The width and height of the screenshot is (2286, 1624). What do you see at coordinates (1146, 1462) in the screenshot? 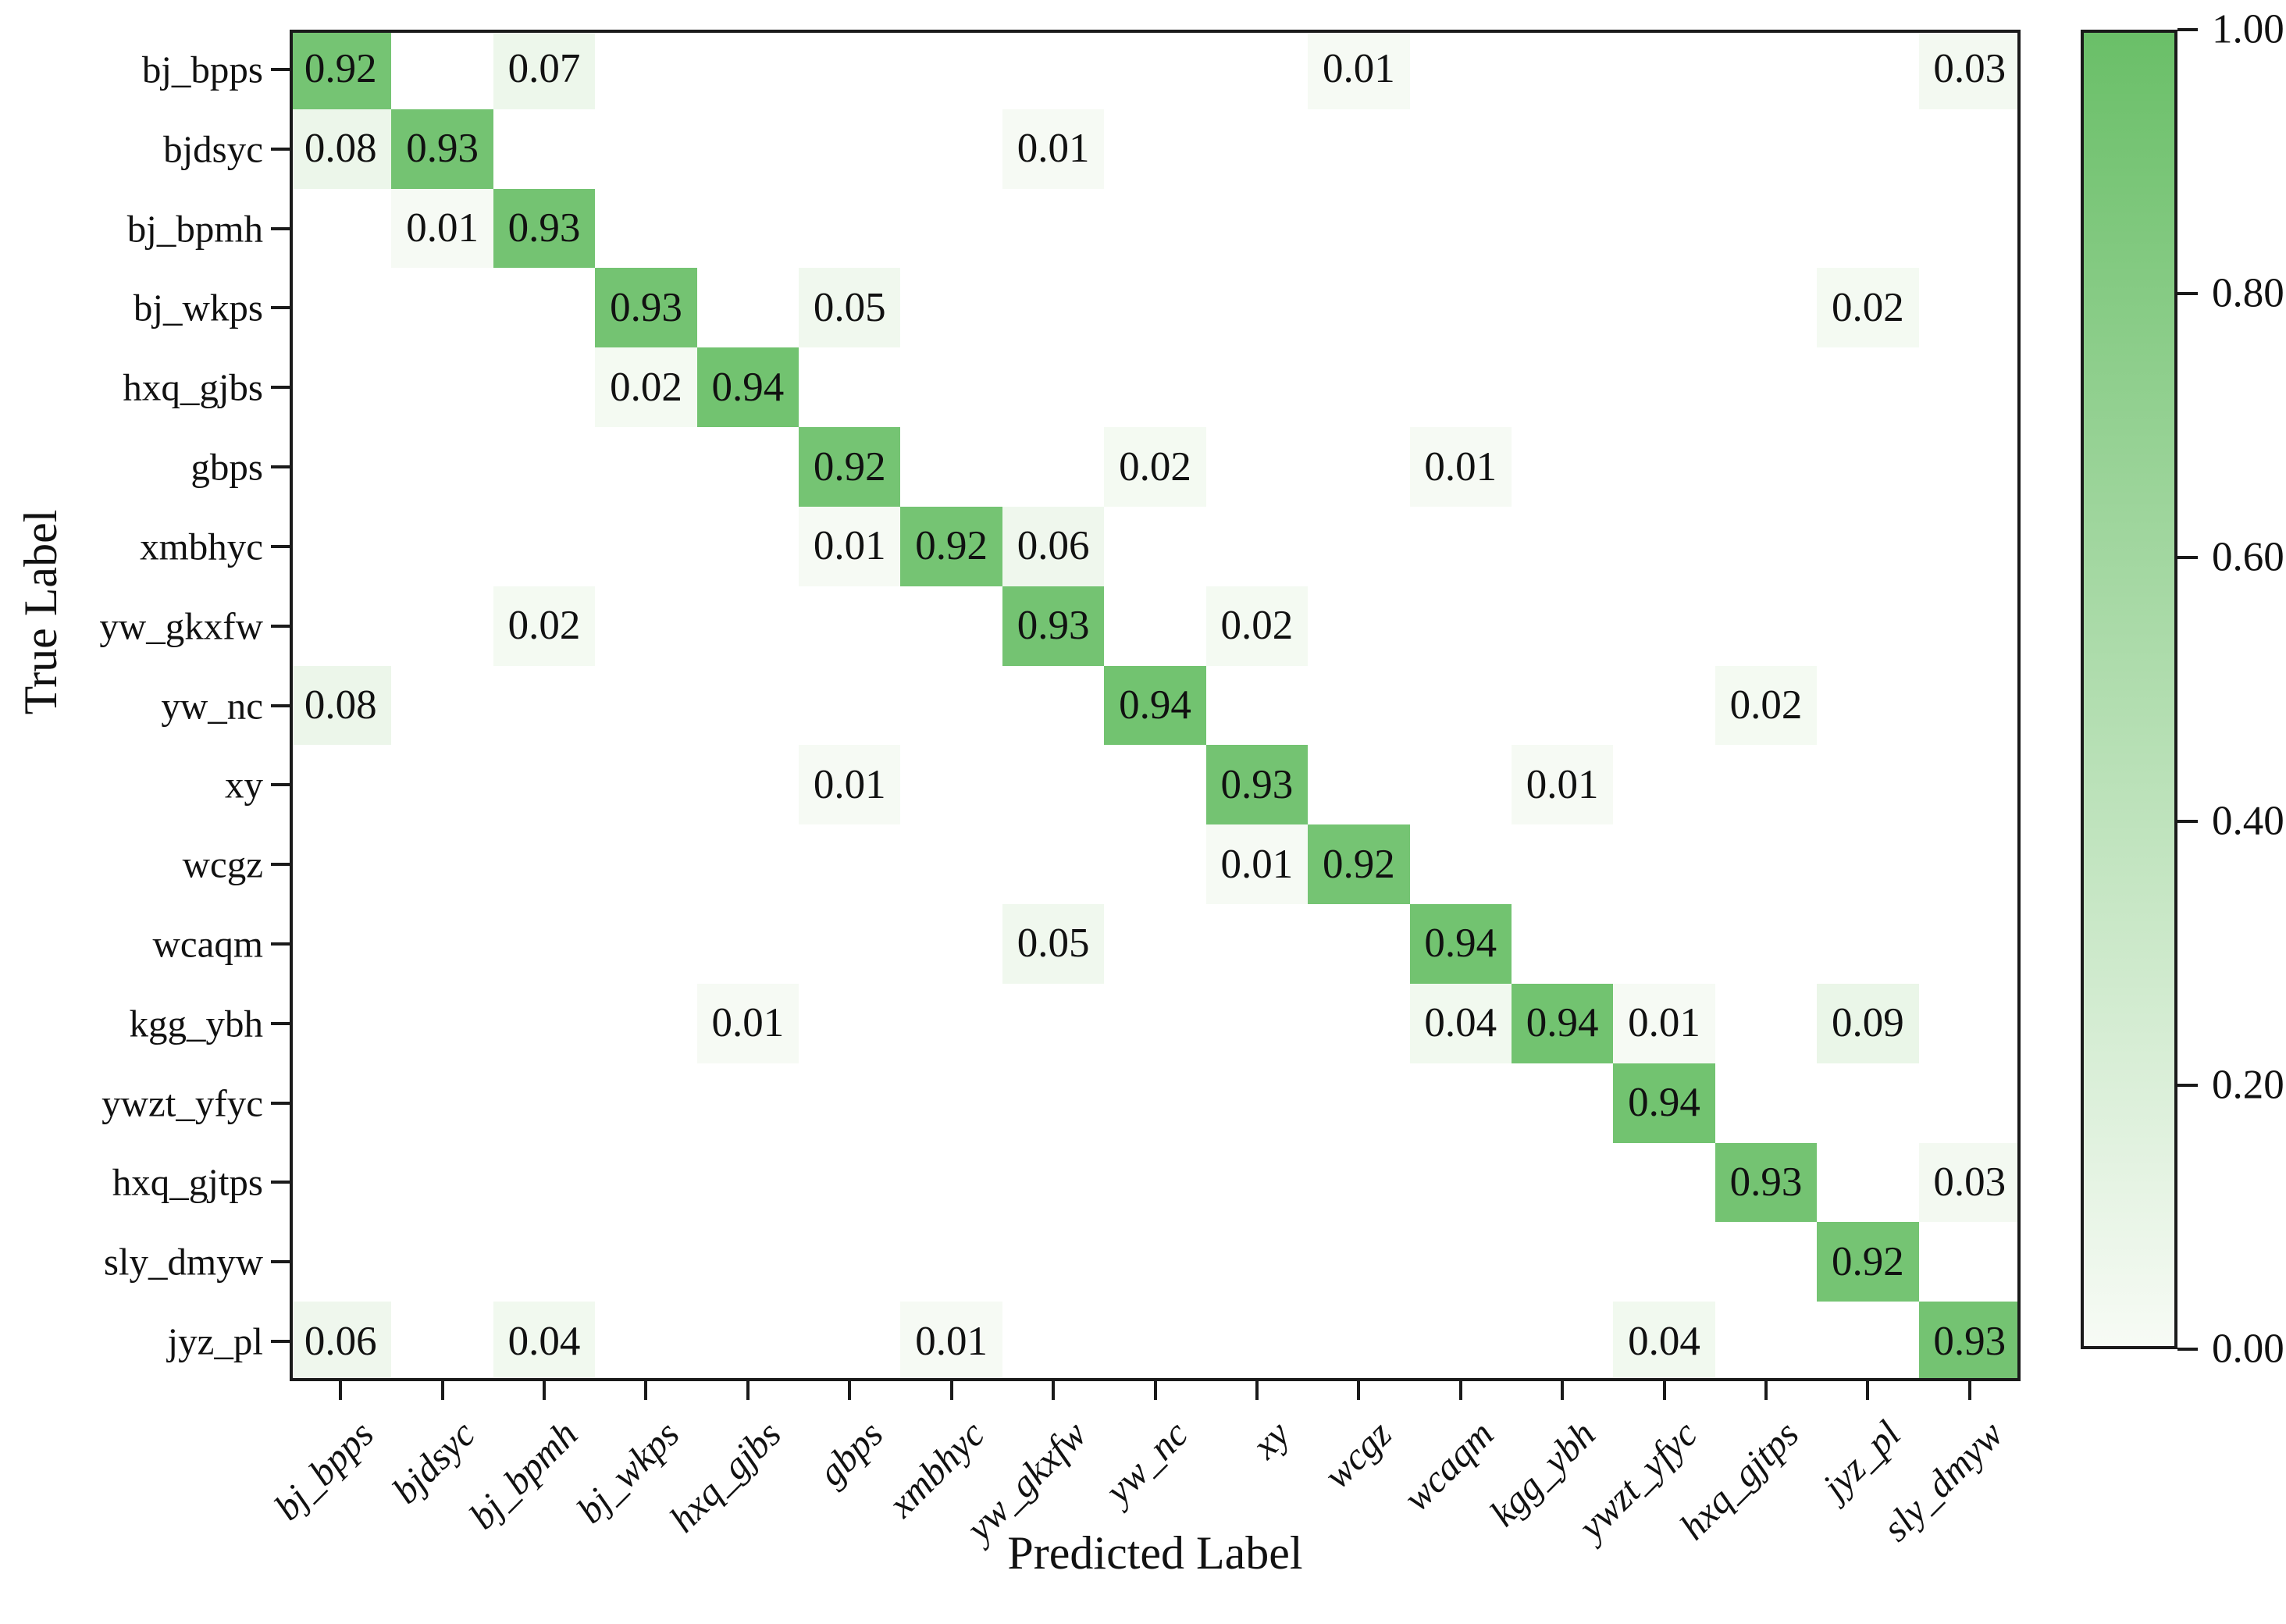
I see `x-tick-label: yw_nc` at bounding box center [1146, 1462].